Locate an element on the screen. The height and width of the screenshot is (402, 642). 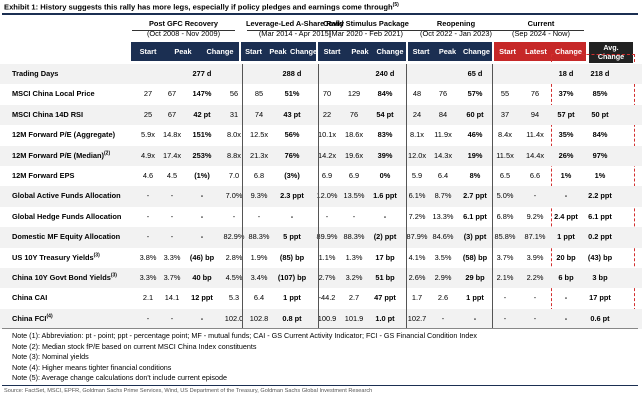
table-cell: 2.6% is located at coordinates (417, 277).